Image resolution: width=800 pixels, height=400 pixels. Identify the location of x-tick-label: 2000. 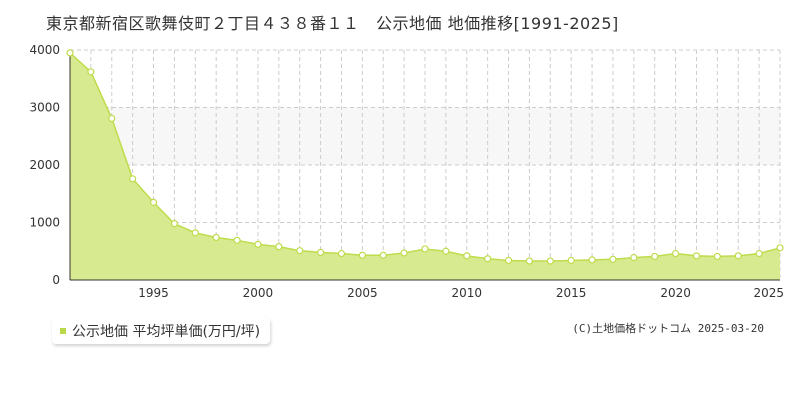
(258, 293).